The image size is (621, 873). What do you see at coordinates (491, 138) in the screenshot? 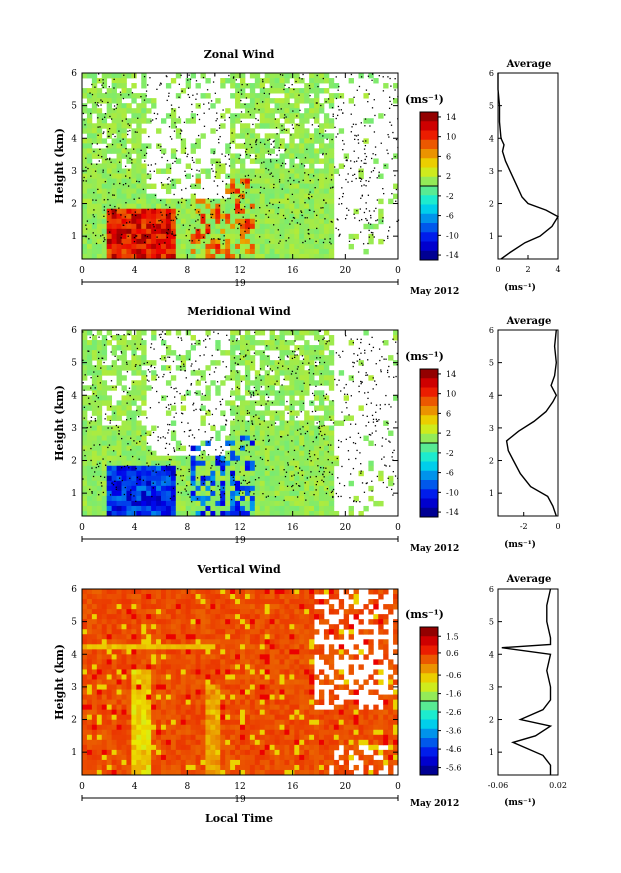
I see `avg-height-tick-label: 4` at bounding box center [491, 138].